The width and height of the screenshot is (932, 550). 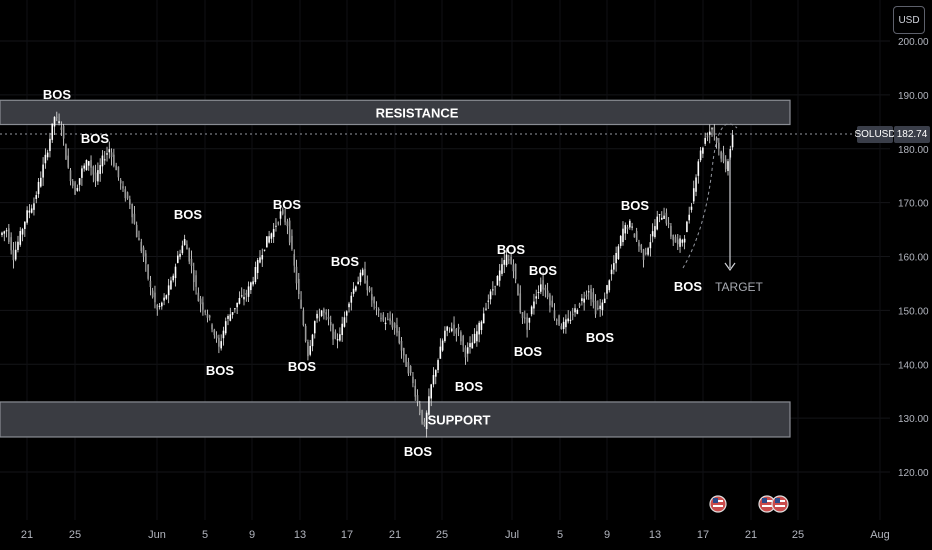 I want to click on time-axis-tick: Jun, so click(x=157, y=535).